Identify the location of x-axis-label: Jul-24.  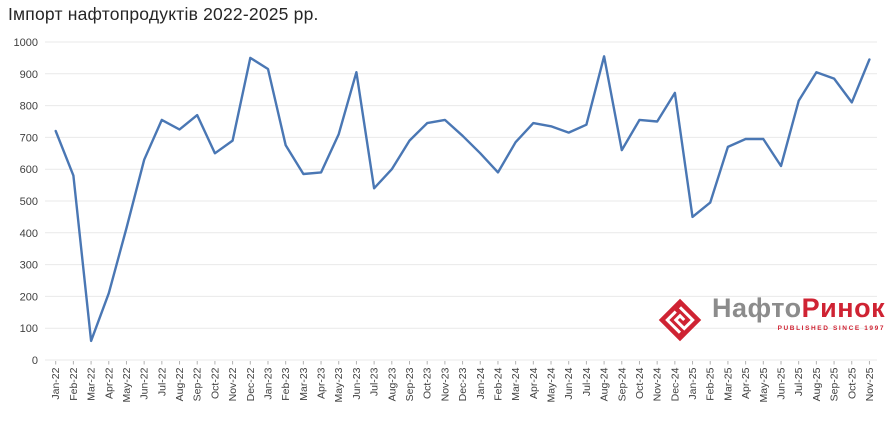
(587, 381).